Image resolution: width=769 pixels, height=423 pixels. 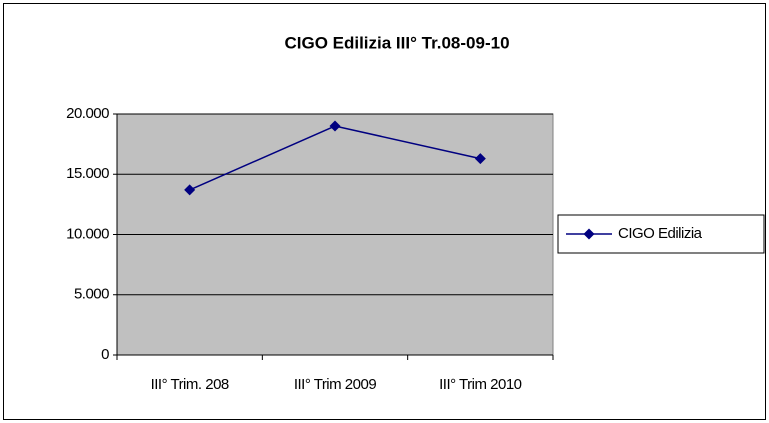 I want to click on chart-title: CIGO Edilizia III° Tr.08-09-10, so click(x=396, y=42).